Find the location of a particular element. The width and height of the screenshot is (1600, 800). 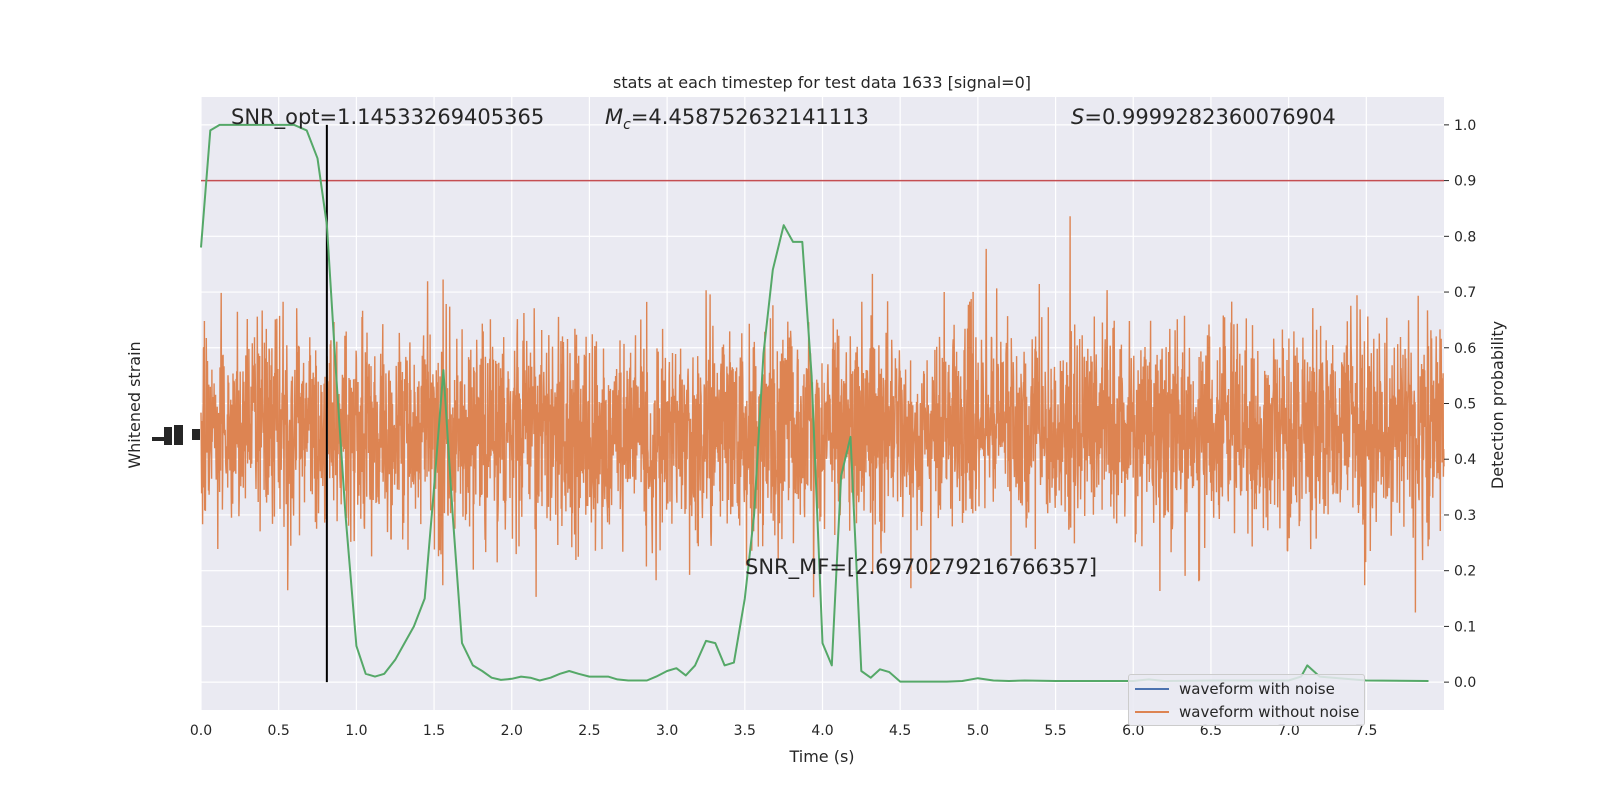

left-y-axis-label: Whitened strain is located at coordinates (134, 404).